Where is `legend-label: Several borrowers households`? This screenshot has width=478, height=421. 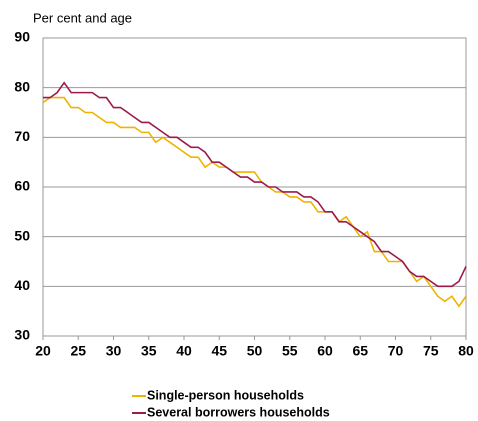 legend-label: Several borrowers households is located at coordinates (238, 412).